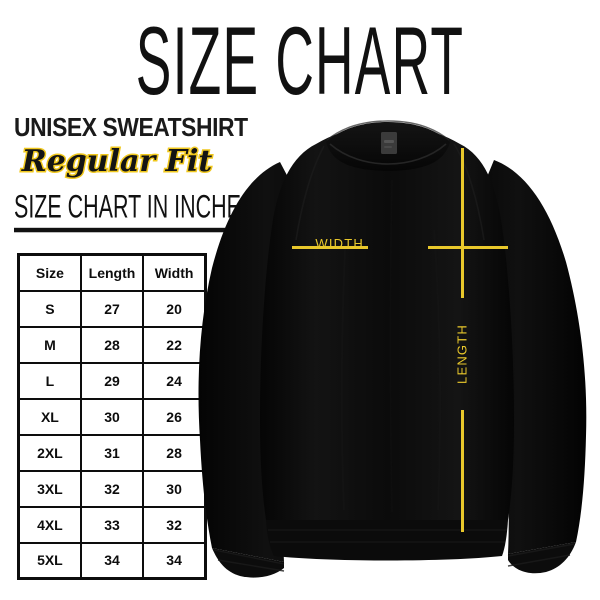 The height and width of the screenshot is (600, 600). I want to click on cell-length: 30, so click(112, 416).